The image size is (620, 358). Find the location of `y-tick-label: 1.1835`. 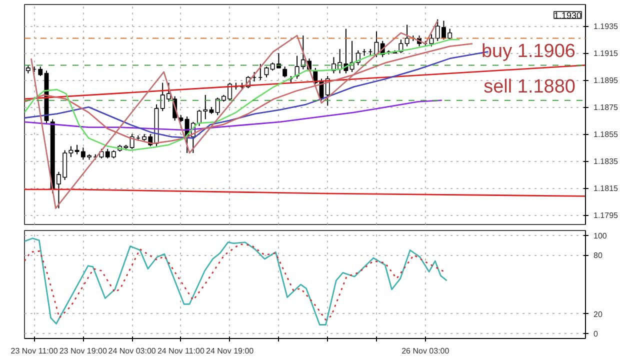

y-tick-label: 1.1835 is located at coordinates (606, 161).